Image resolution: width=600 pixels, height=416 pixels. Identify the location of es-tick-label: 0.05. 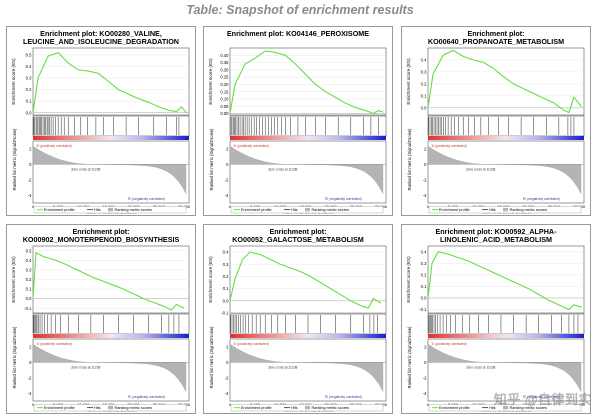
(224, 106).